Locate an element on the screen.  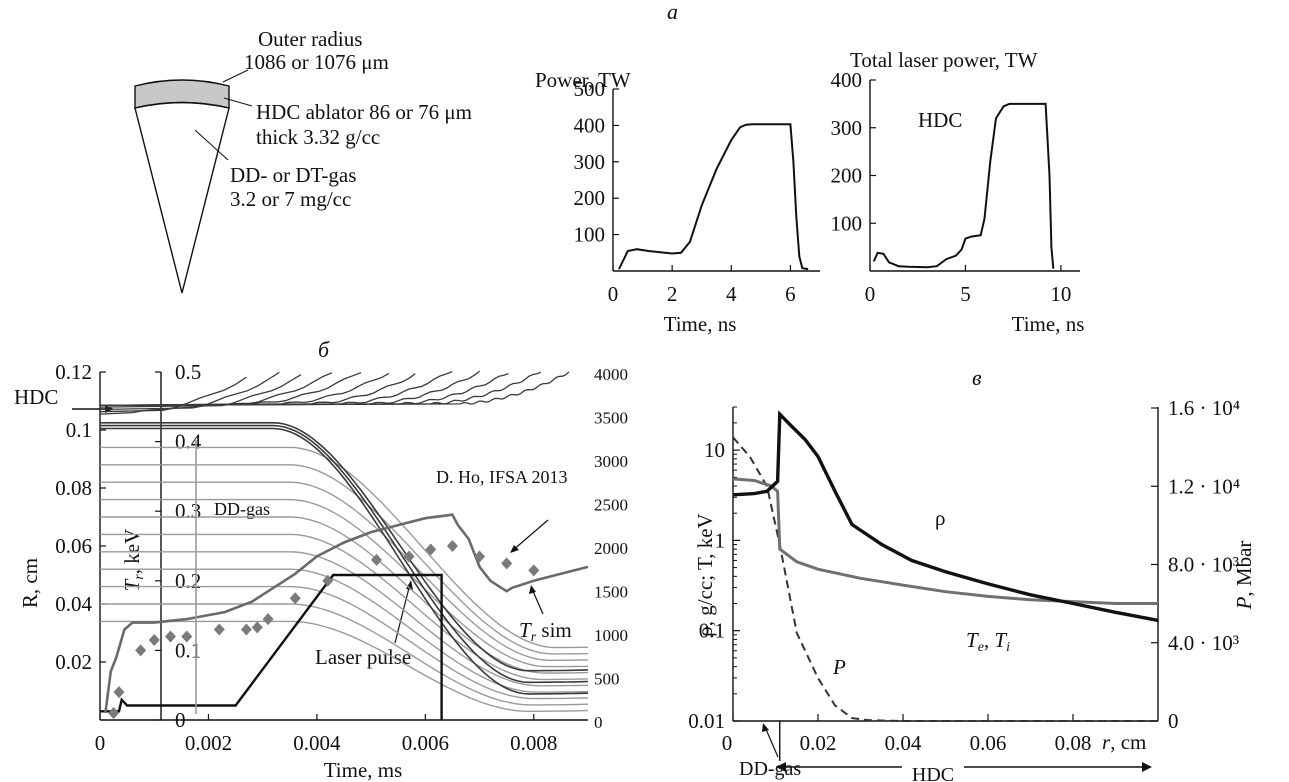
tr-sim-arrow-head is located at coordinates (532, 589).